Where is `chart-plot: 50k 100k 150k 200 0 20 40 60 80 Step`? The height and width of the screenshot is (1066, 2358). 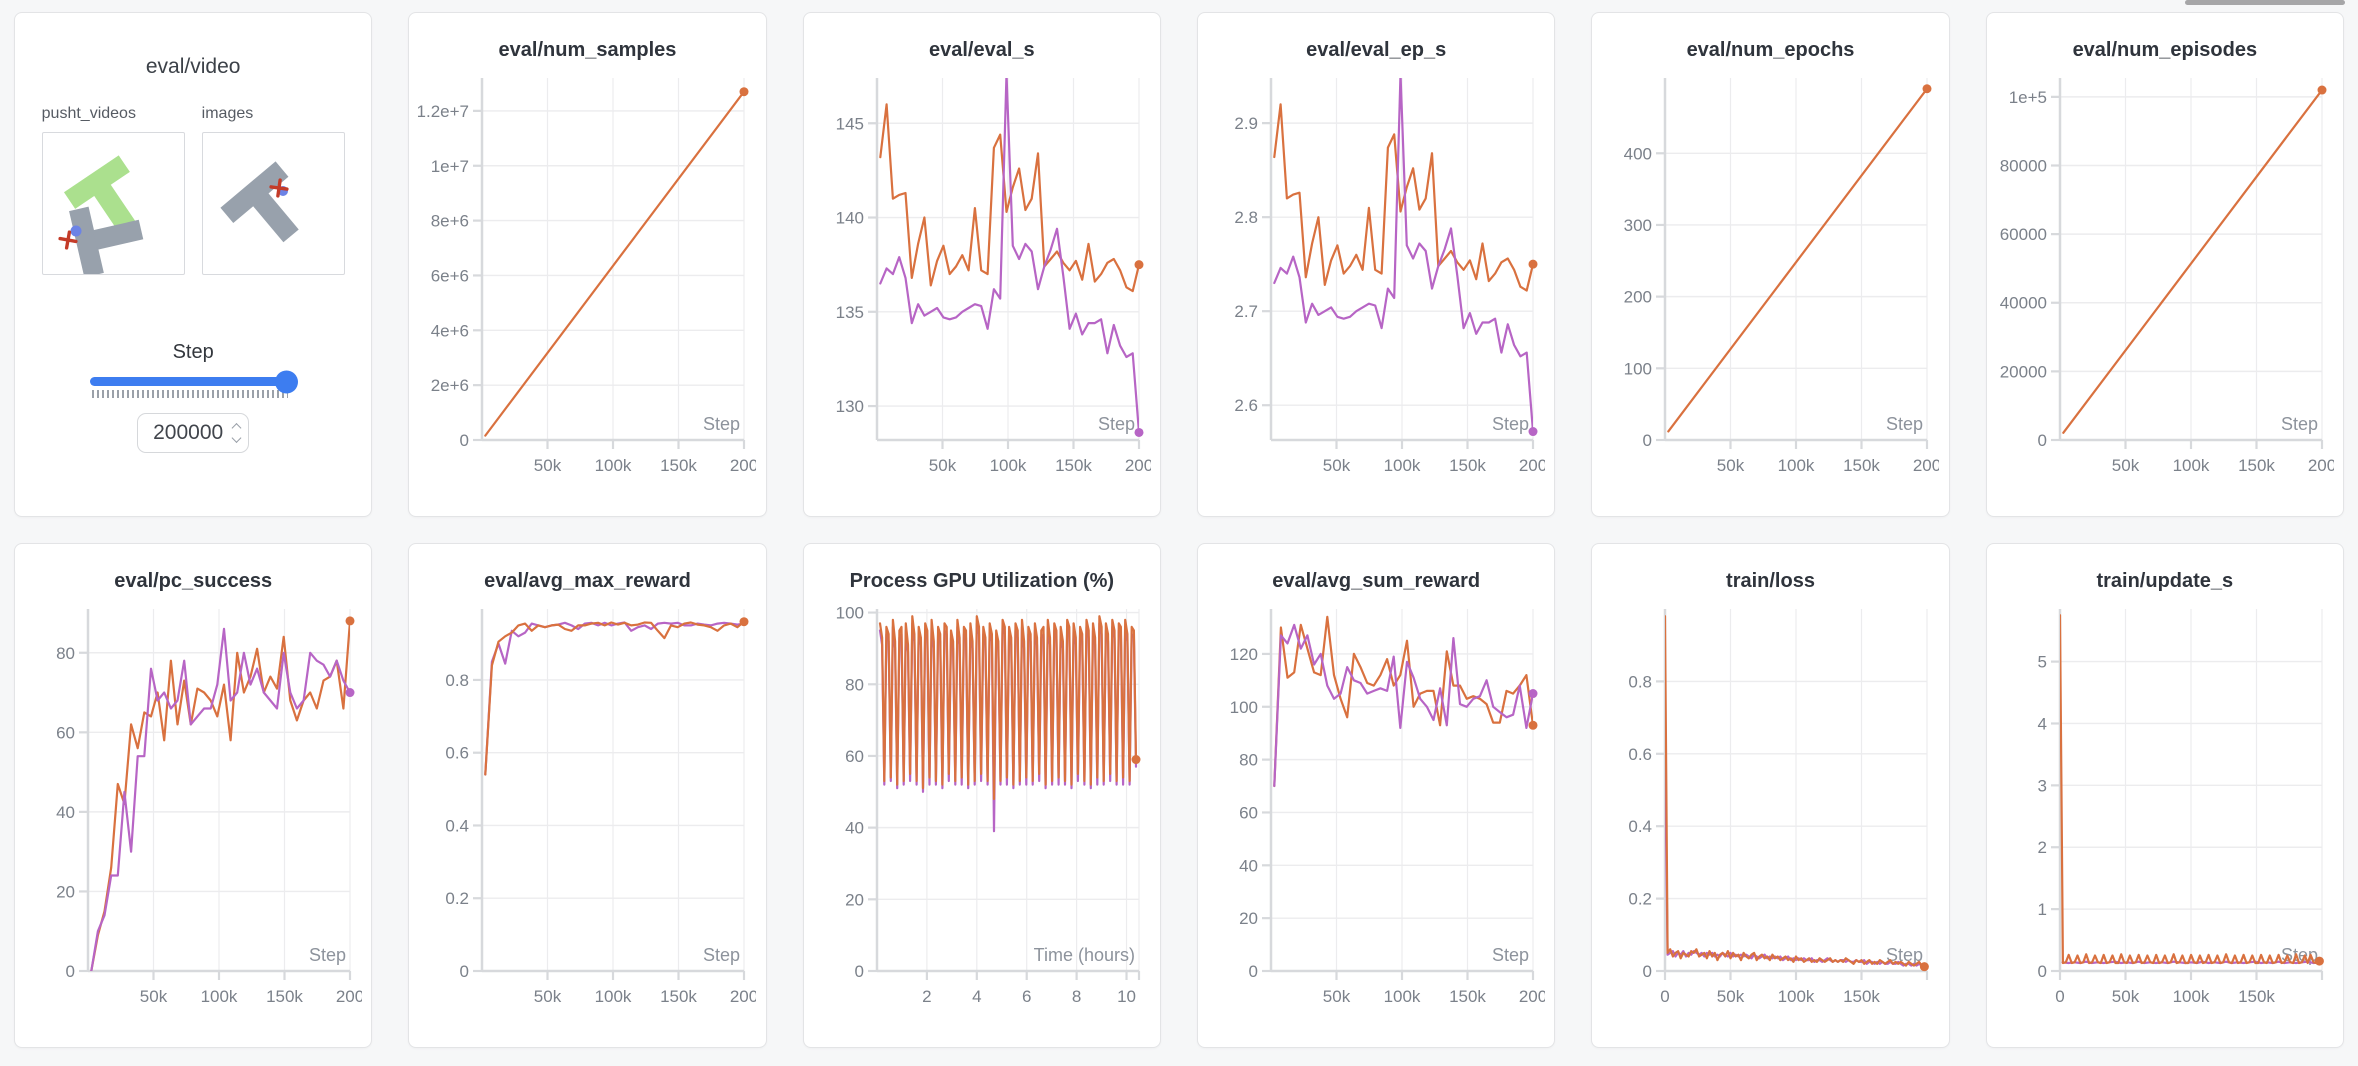
chart-plot: 50k 100k 150k 200 0 20 40 60 80 Step is located at coordinates (209, 807).